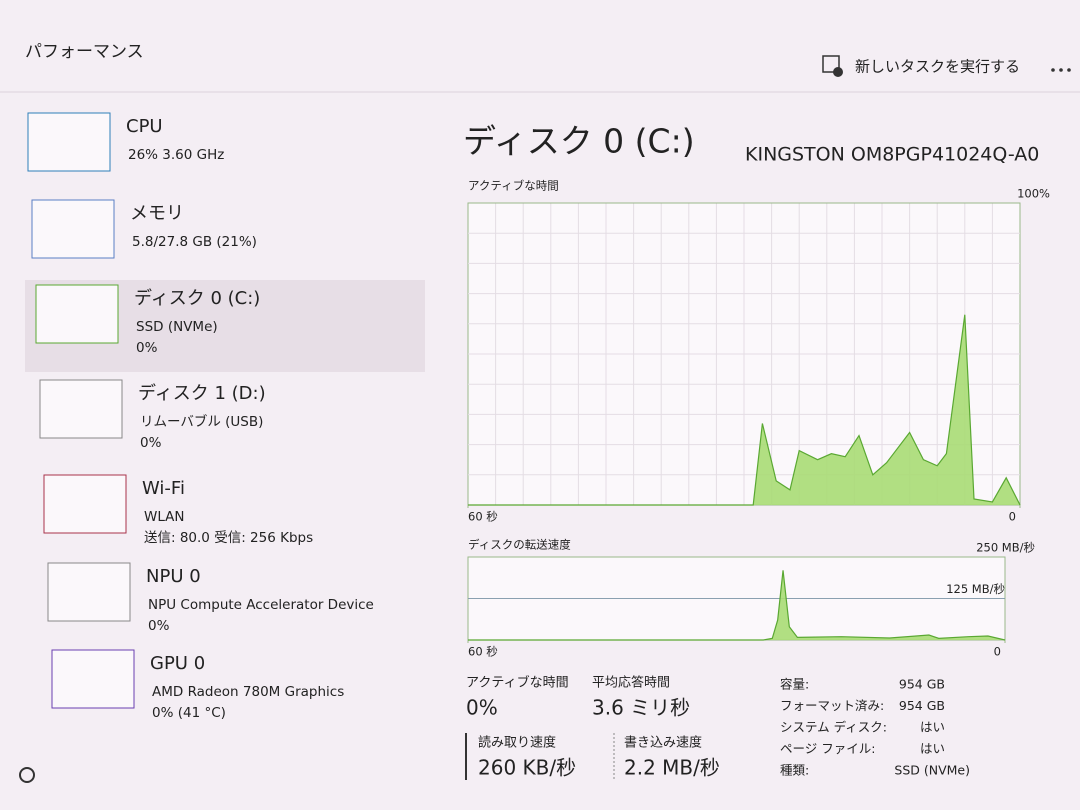 The height and width of the screenshot is (810, 1080). I want to click on page-title: パフォーマンス, so click(84, 52).